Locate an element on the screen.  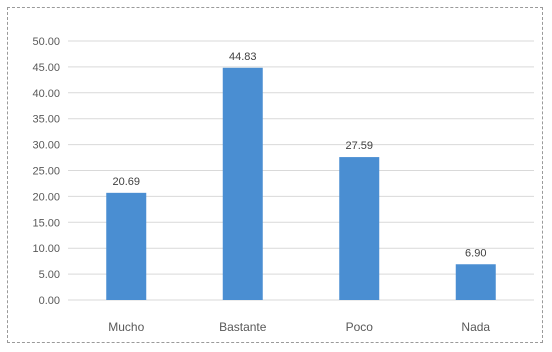
category-label: Mucho is located at coordinates (126, 327).